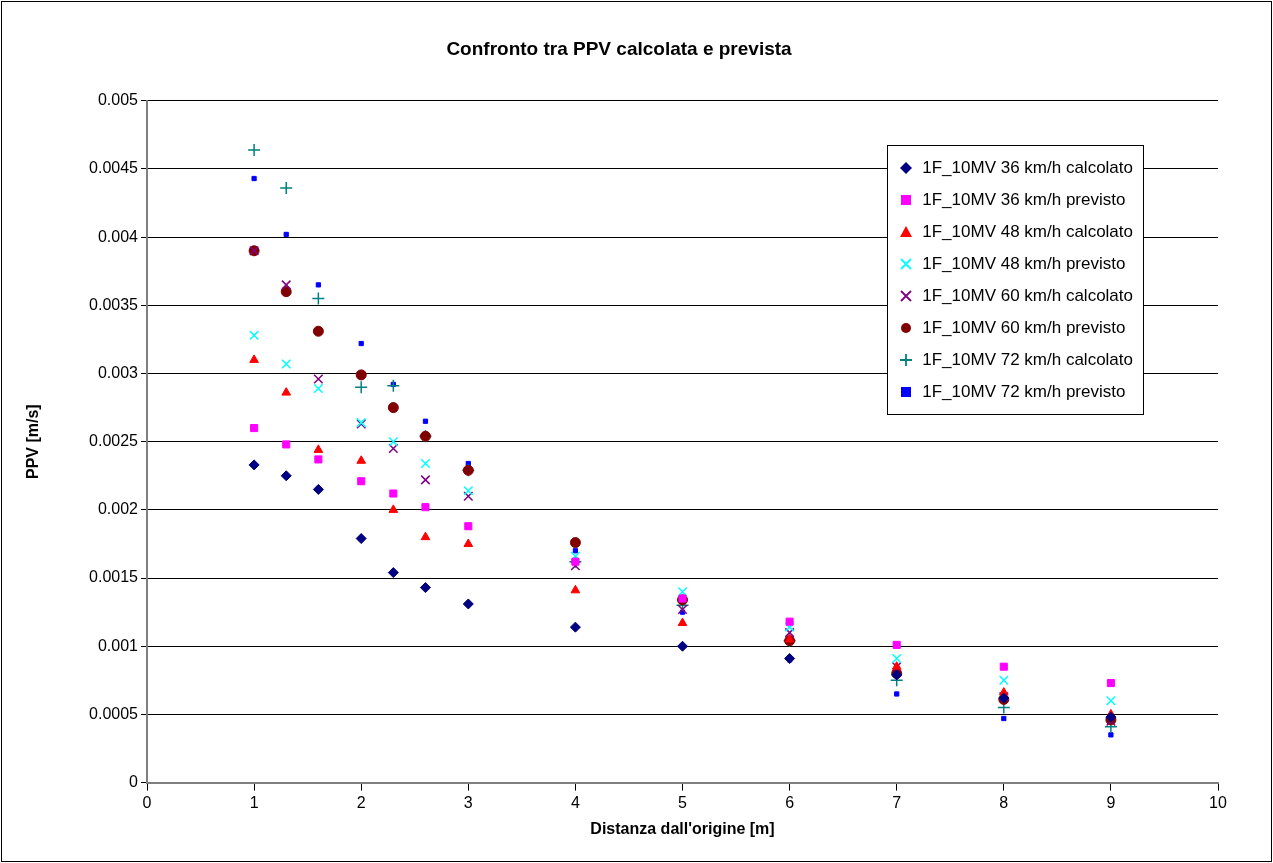 The height and width of the screenshot is (863, 1273). Describe the element at coordinates (361, 802) in the screenshot. I see `x-tick-label: 2` at that location.